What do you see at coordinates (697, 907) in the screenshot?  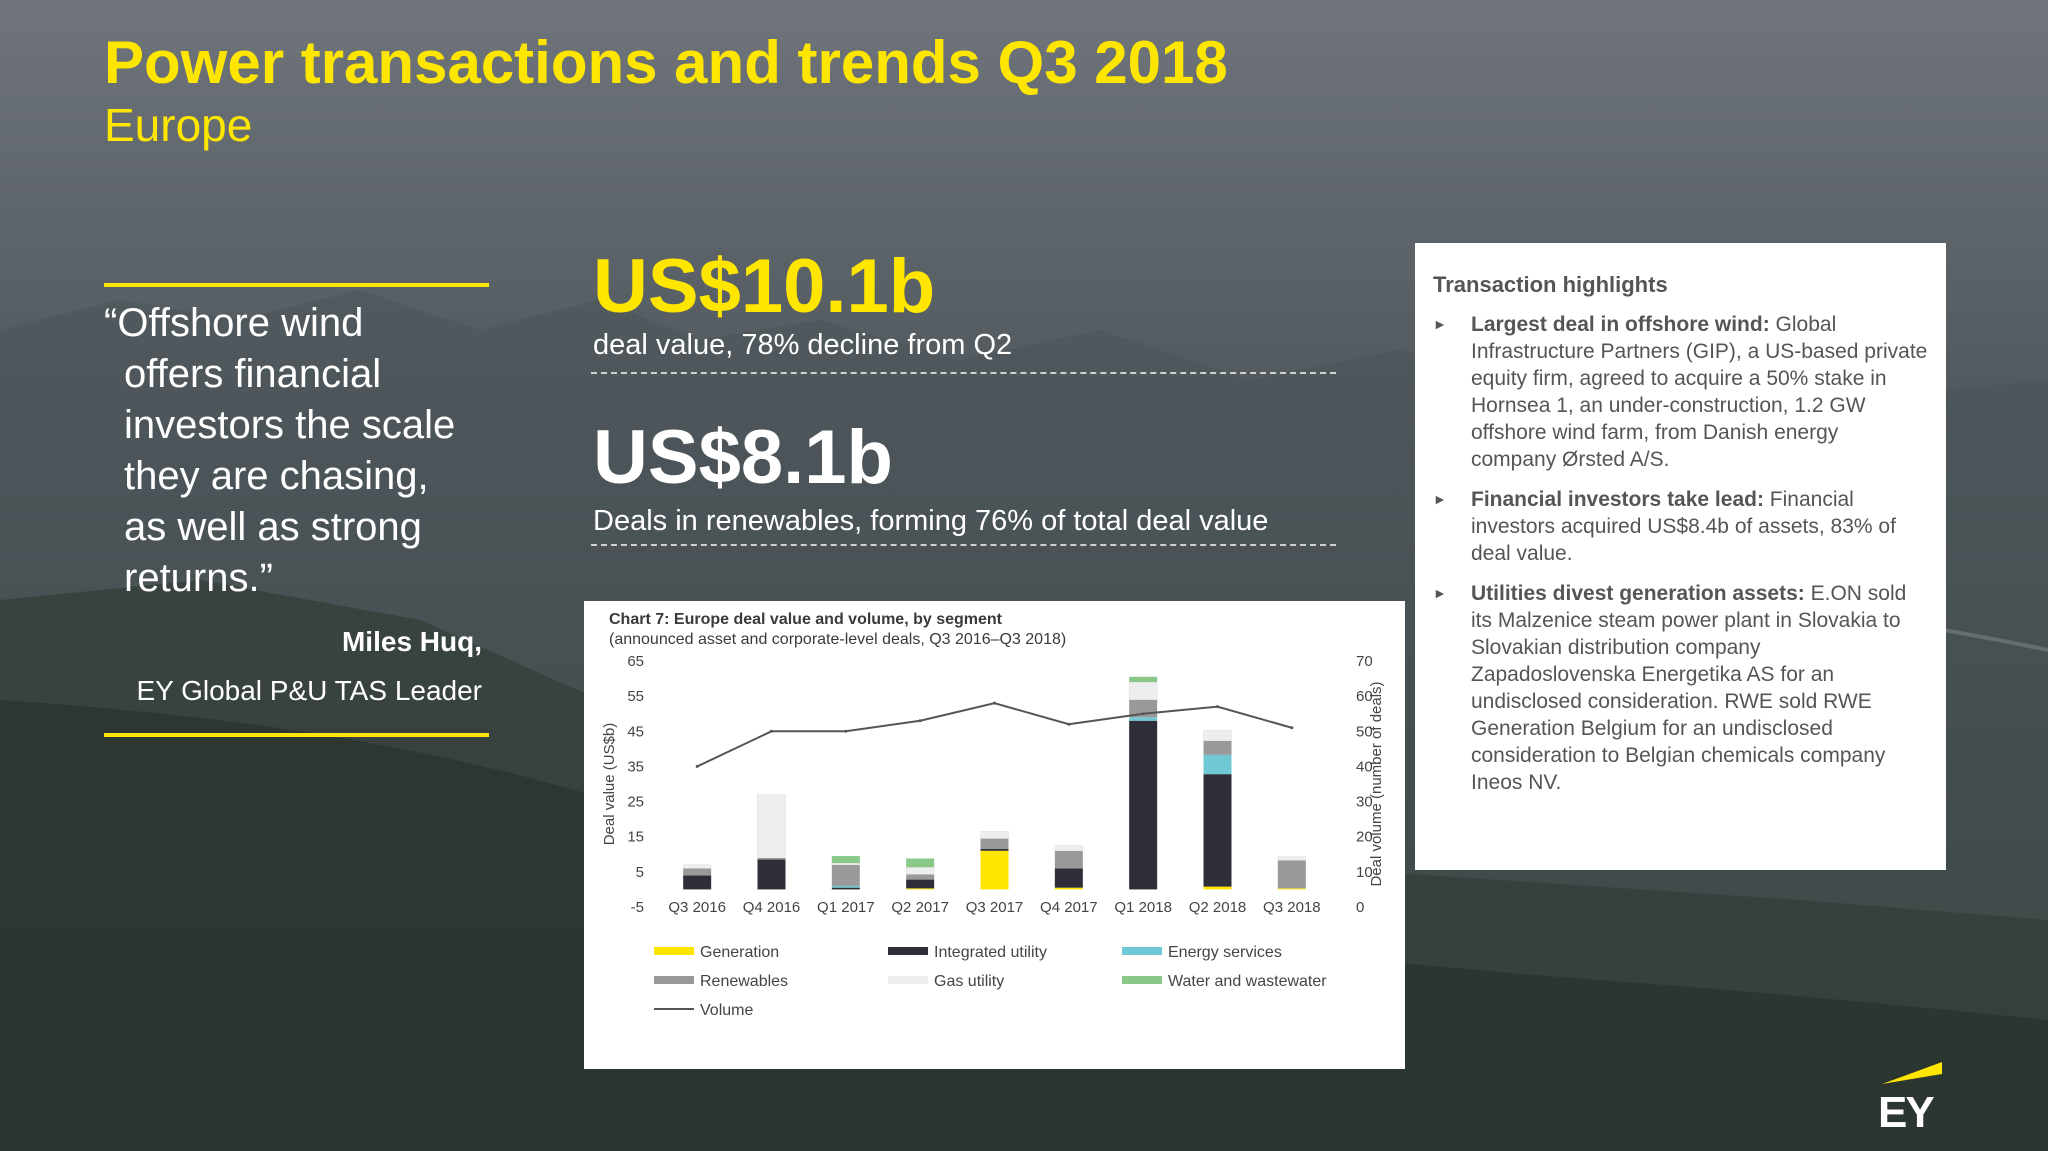 I see `x-tick-label: Q3 2016` at bounding box center [697, 907].